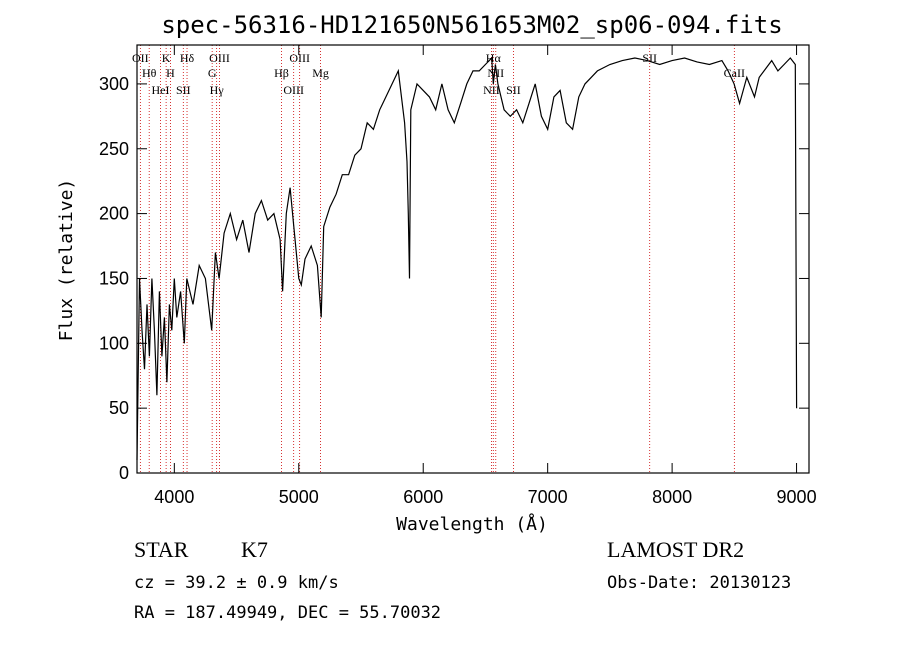 Image resolution: width=900 pixels, height=649 pixels. What do you see at coordinates (797, 497) in the screenshot?
I see `x-tick-label: 9000` at bounding box center [797, 497].